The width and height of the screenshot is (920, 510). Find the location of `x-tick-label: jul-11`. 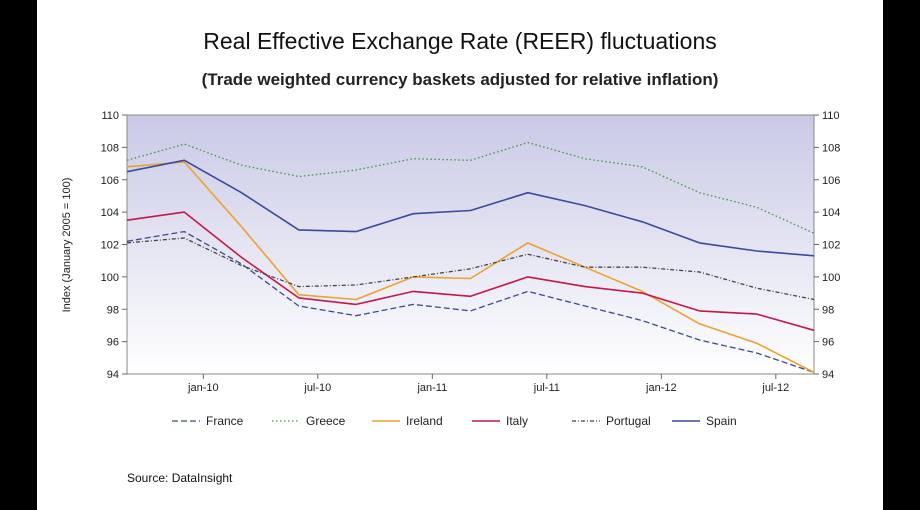

x-tick-label: jul-11 is located at coordinates (546, 388).